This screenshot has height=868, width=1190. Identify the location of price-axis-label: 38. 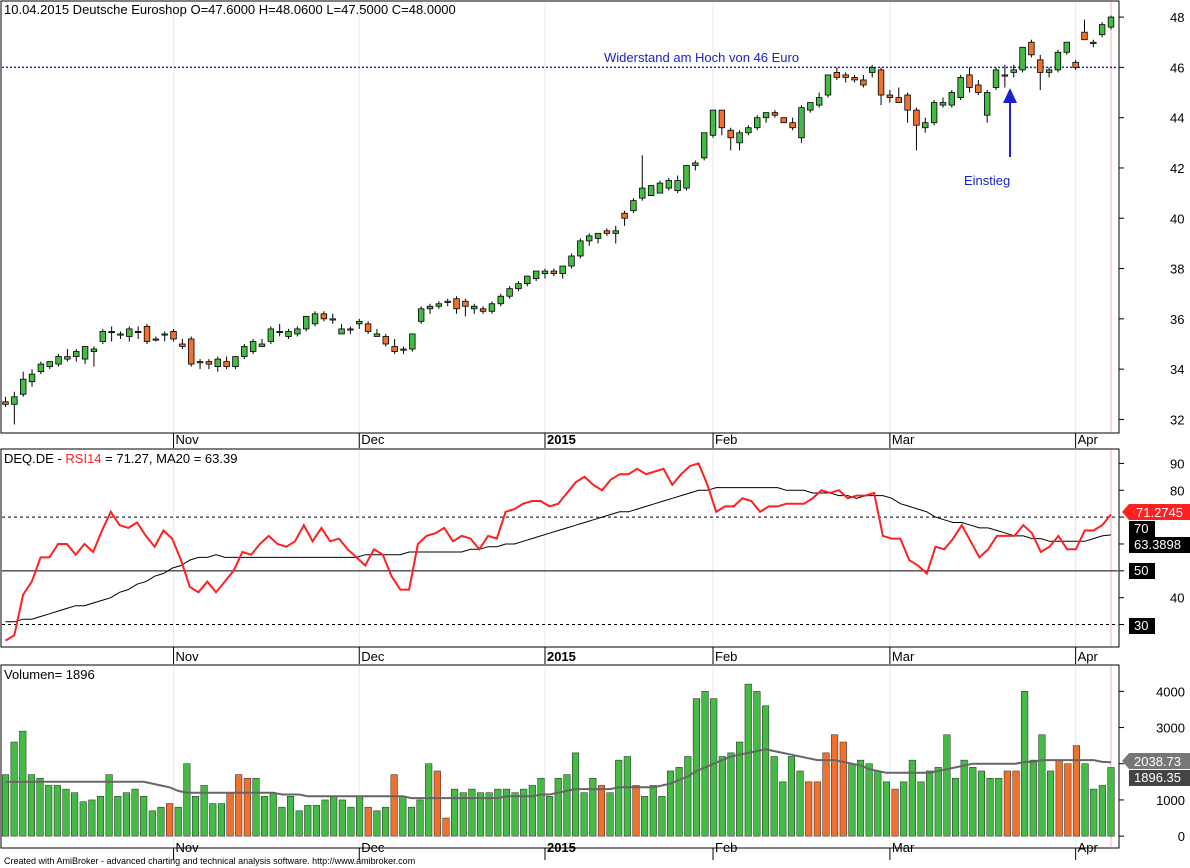
(1177, 269).